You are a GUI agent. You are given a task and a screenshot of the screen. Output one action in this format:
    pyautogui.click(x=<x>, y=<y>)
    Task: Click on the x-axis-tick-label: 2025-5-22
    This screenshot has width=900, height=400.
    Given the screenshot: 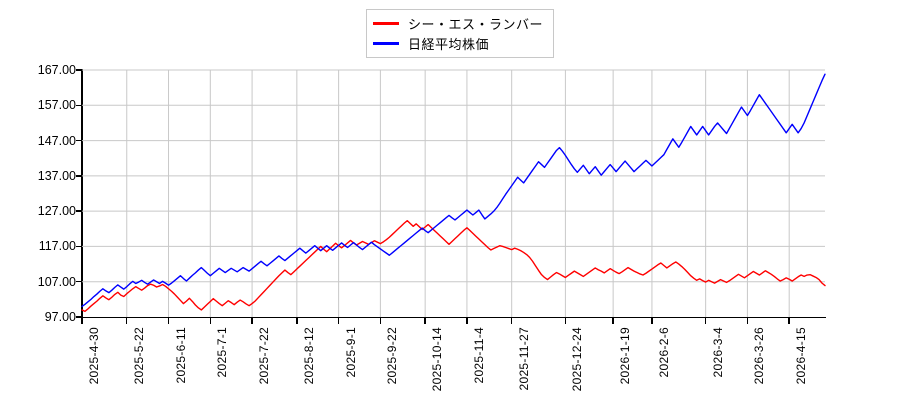 What is the action you would take?
    pyautogui.click(x=138, y=356)
    